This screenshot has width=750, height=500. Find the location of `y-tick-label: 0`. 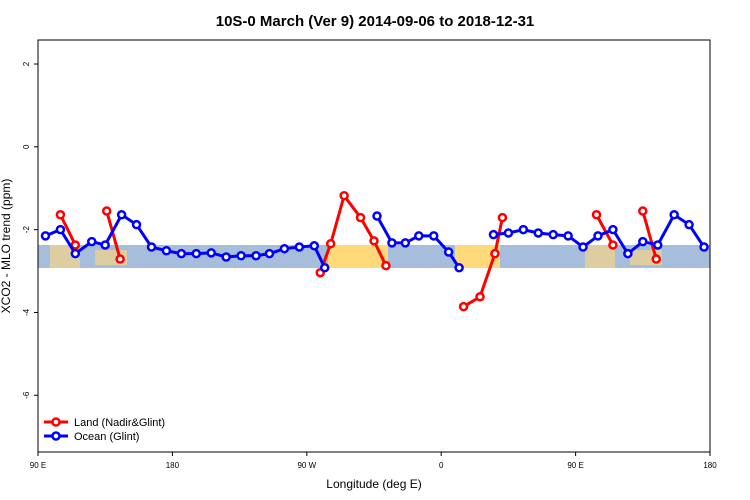

y-tick-label: 0 is located at coordinates (26, 146).